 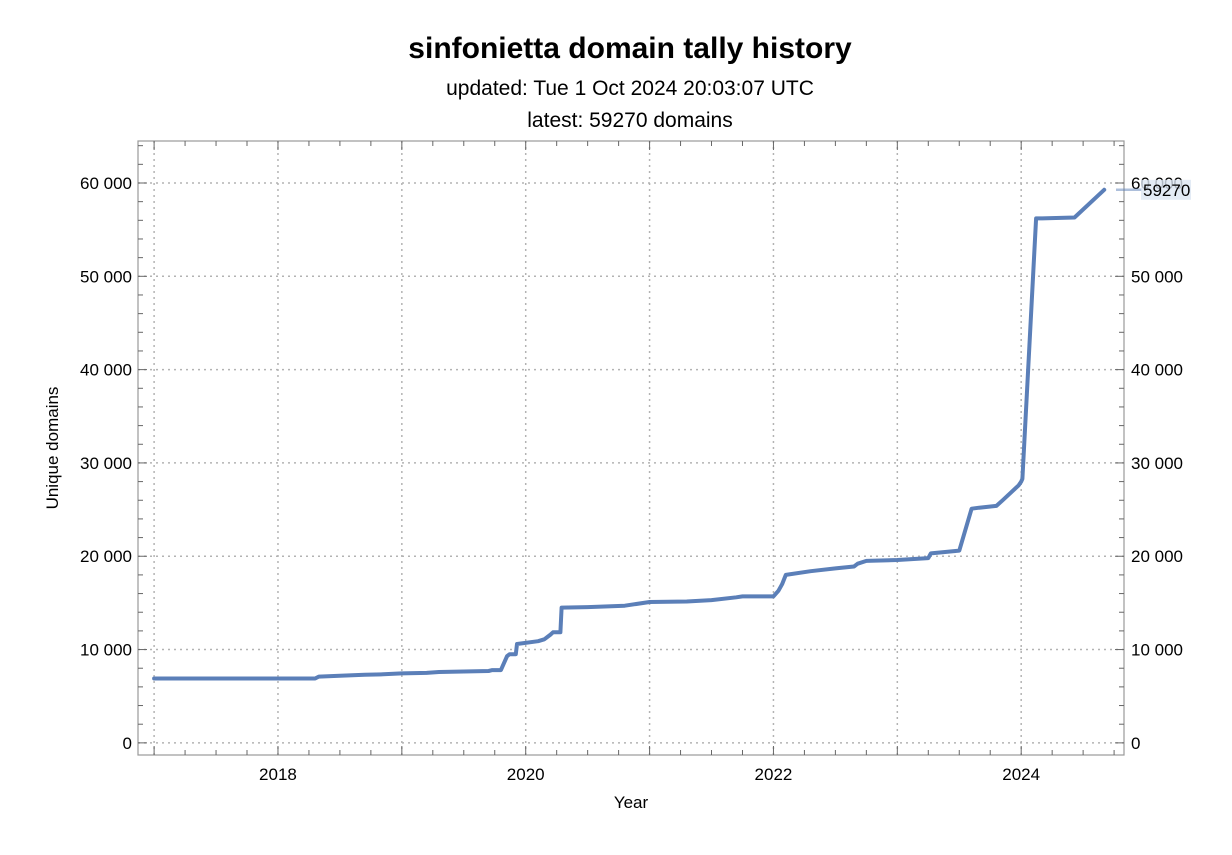 I want to click on end-value-callout: 59270, so click(x=1153, y=189).